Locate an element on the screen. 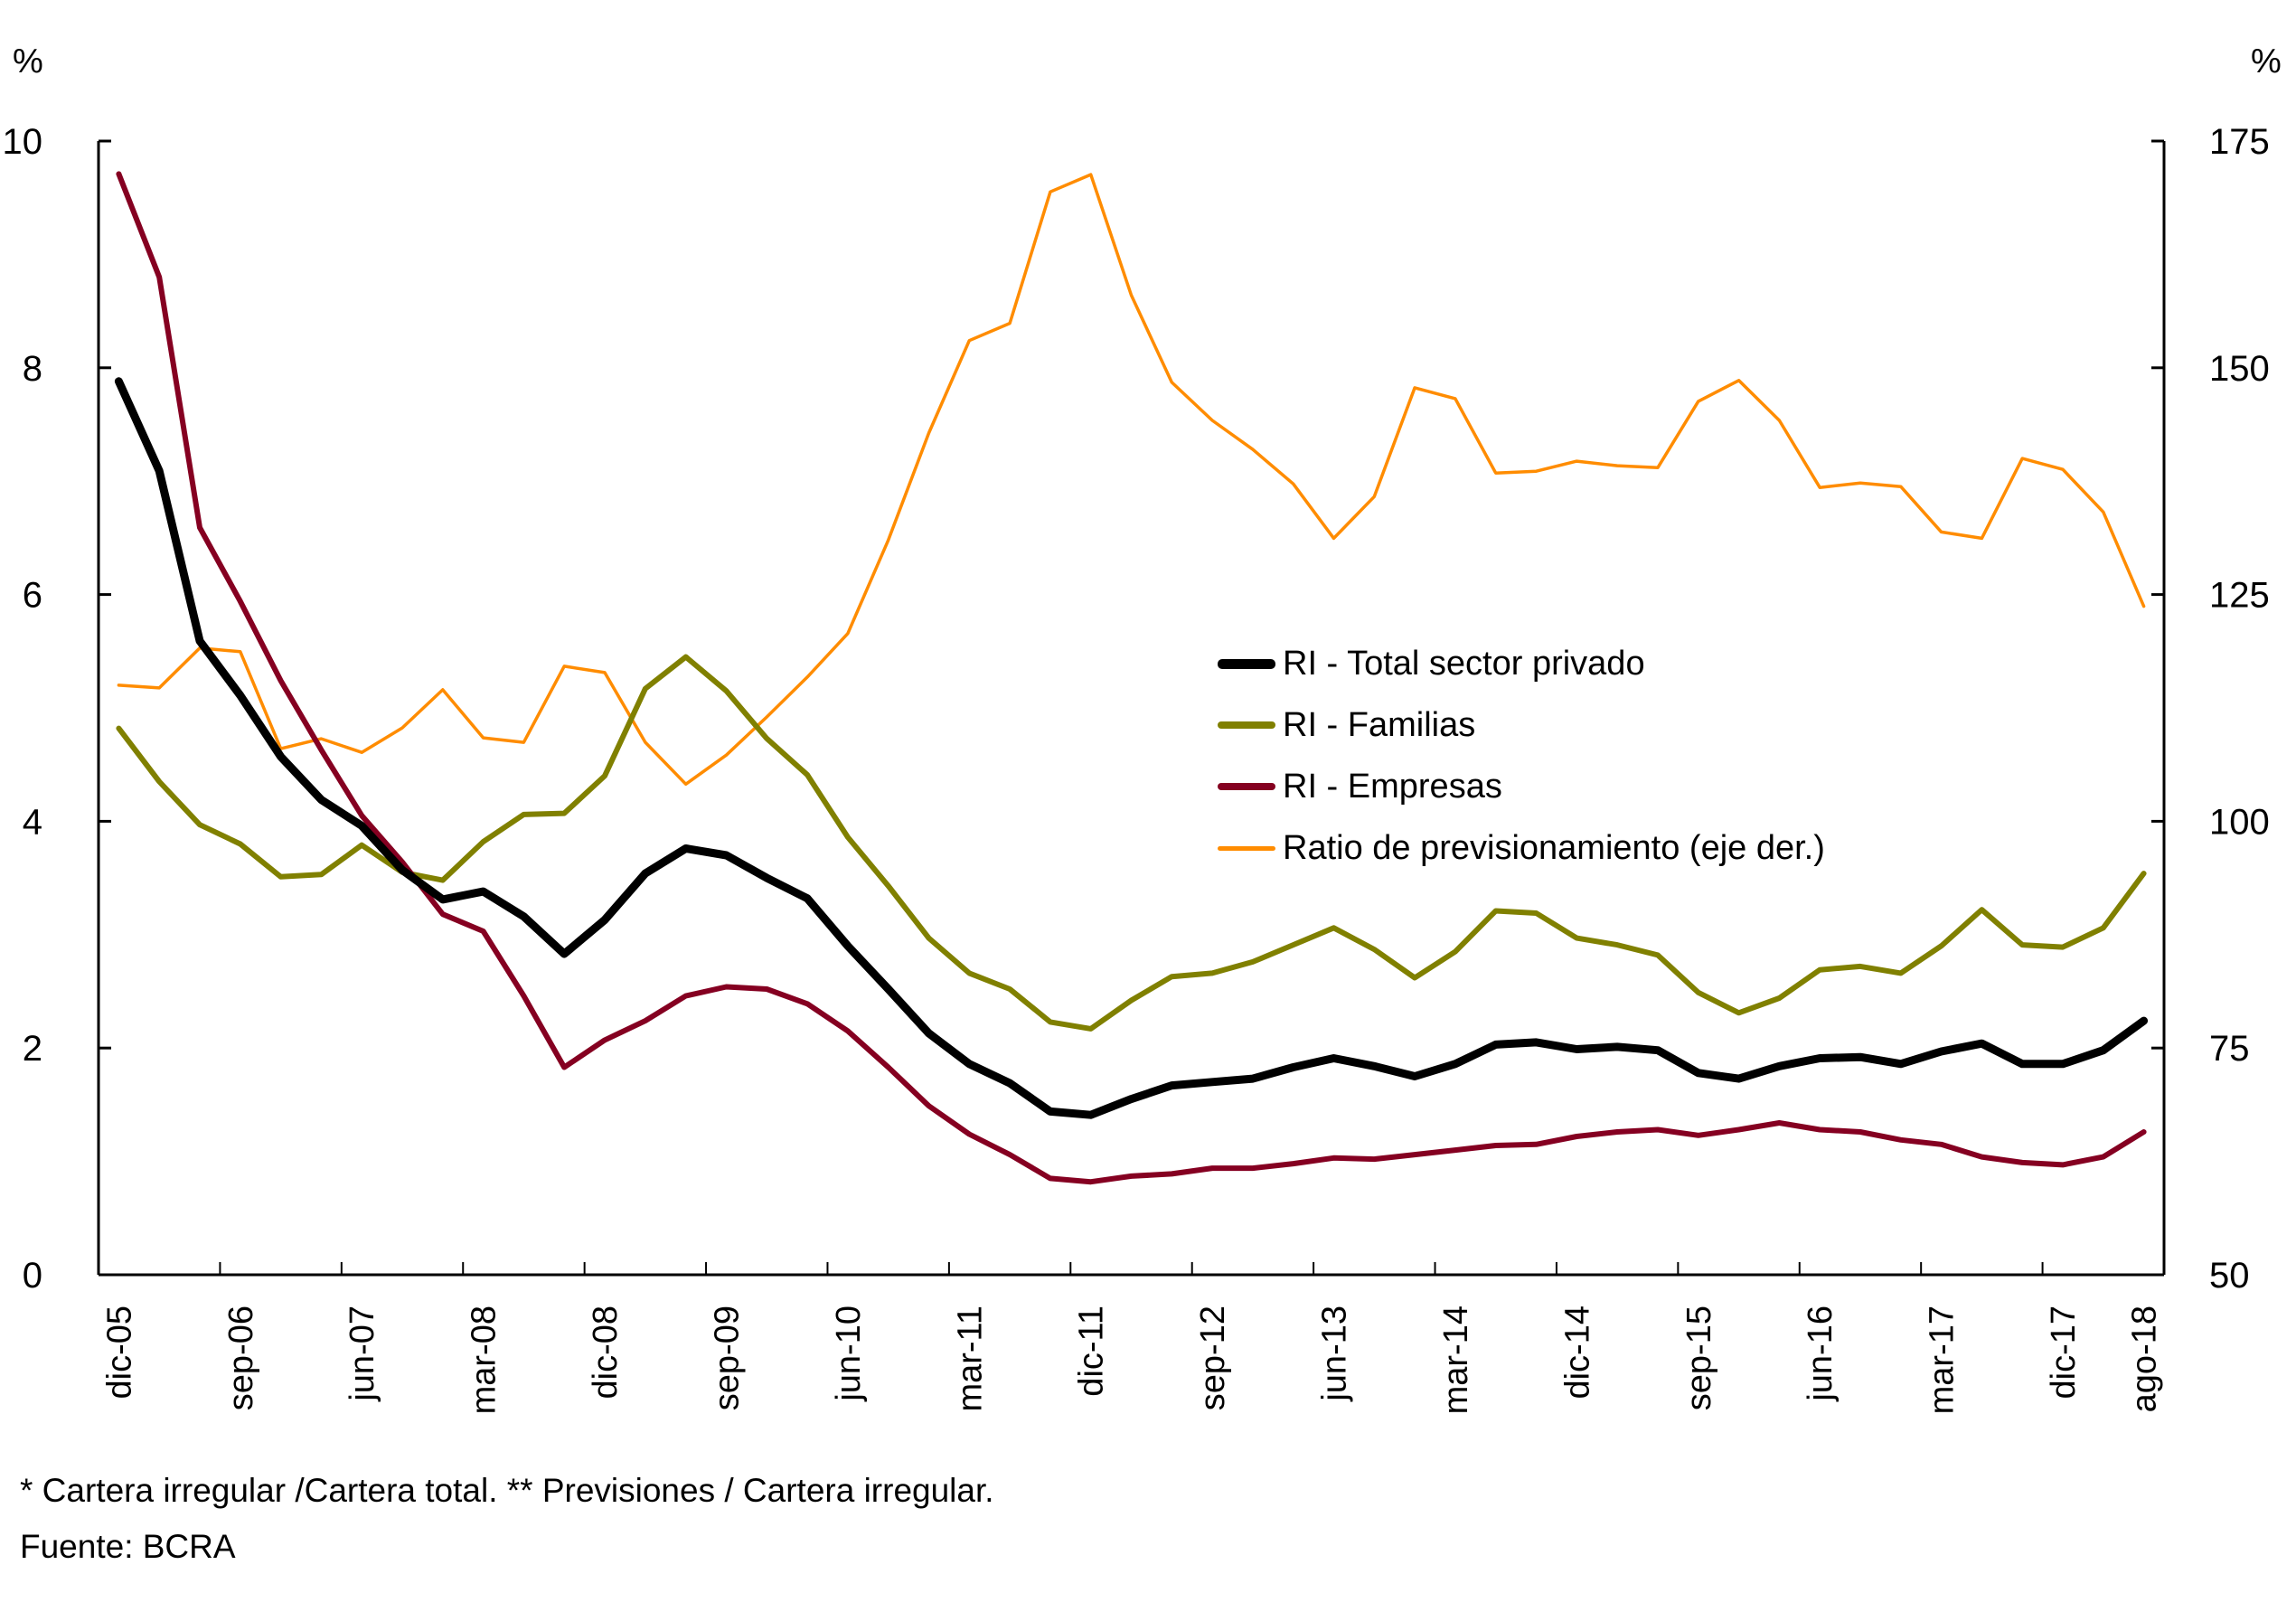 The width and height of the screenshot is (2296, 1612). legend-swatch-empresas is located at coordinates (1246, 786).